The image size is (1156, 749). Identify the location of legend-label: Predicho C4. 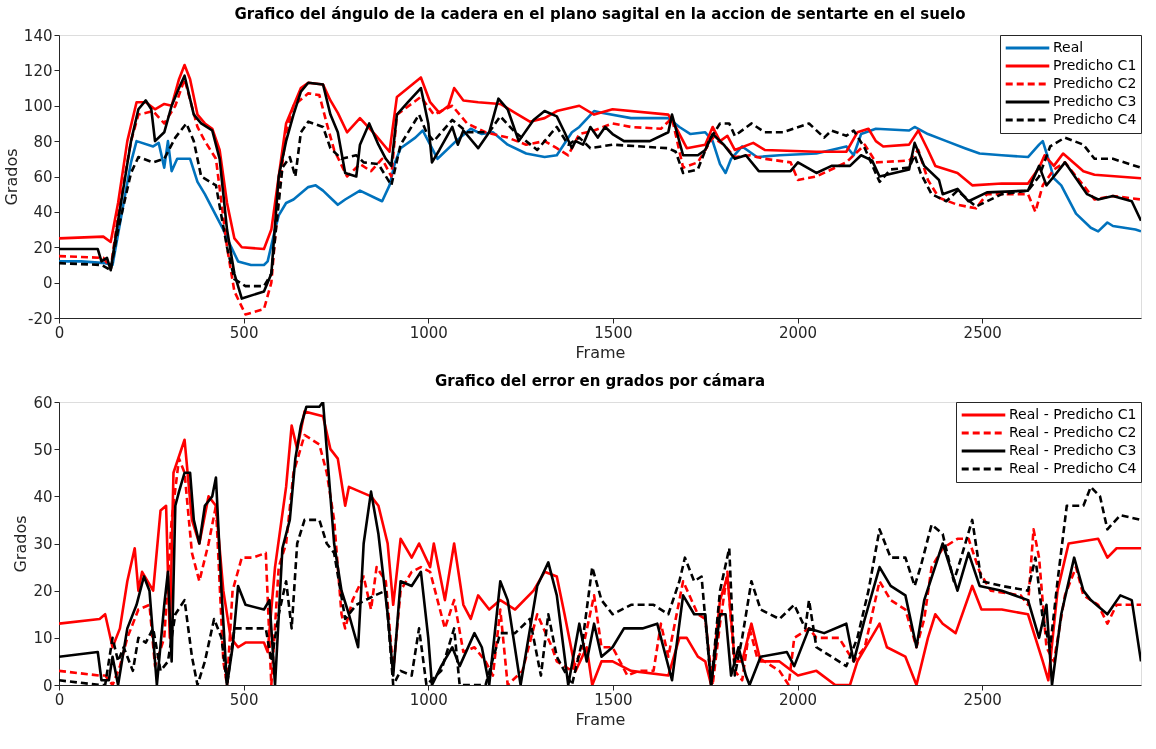
(1095, 119).